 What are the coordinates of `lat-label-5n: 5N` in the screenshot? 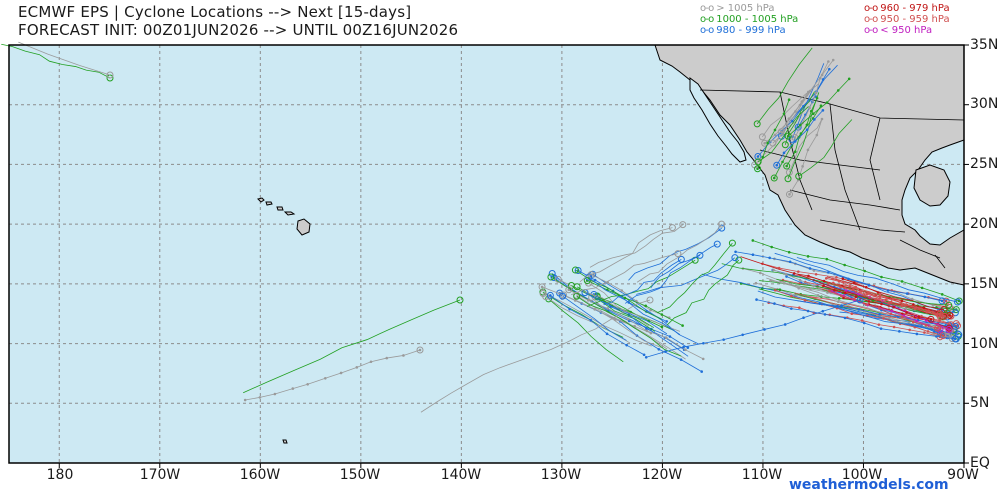 It's located at (980, 403).